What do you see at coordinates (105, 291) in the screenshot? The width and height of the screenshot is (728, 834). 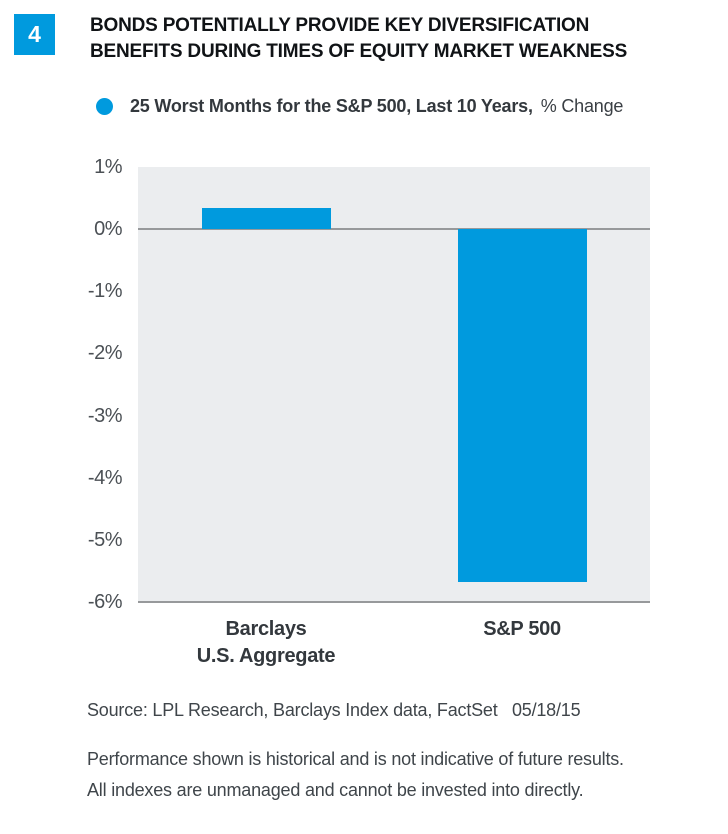 I see `y-tick-label: -1%` at bounding box center [105, 291].